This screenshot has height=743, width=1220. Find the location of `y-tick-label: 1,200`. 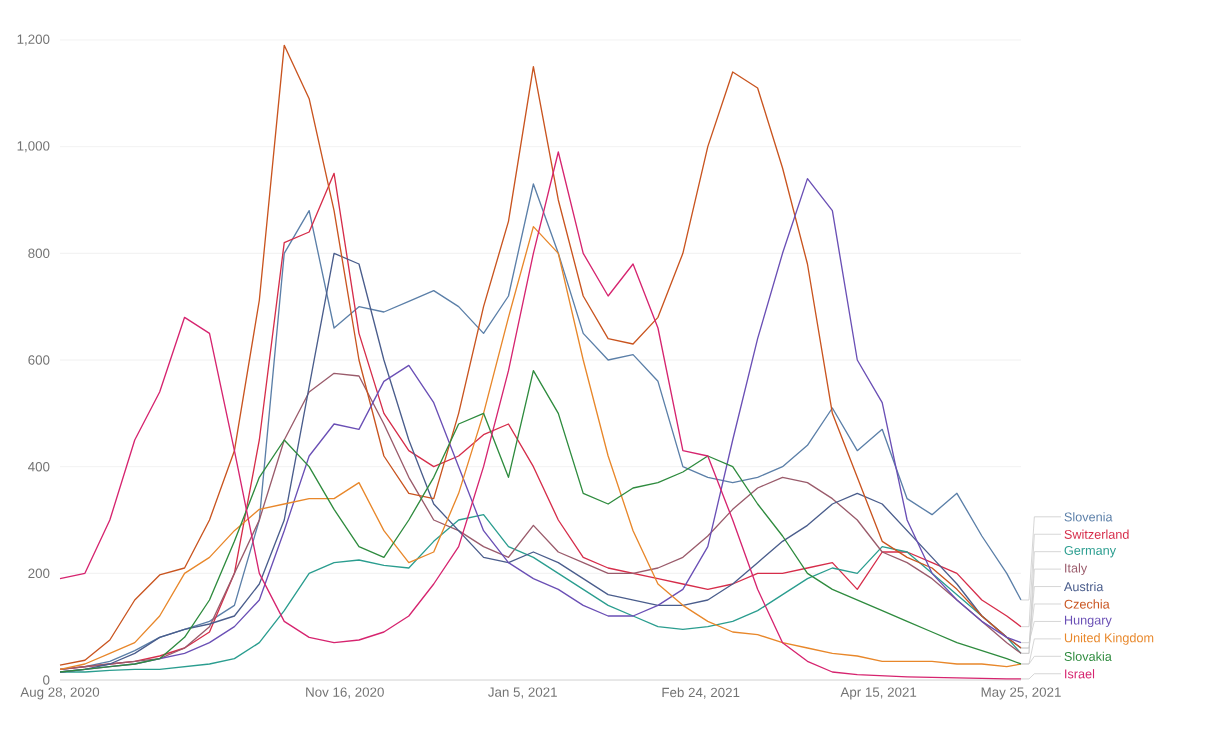

y-tick-label: 1,200 is located at coordinates (33, 40).